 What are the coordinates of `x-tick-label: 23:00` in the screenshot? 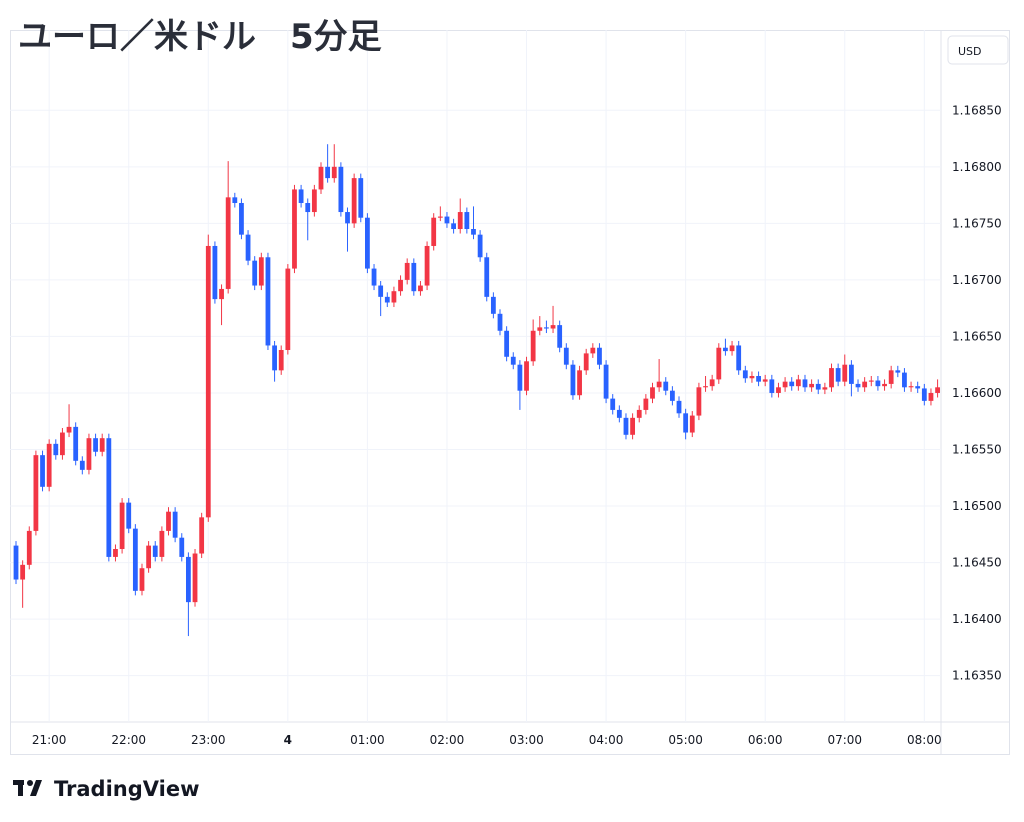 It's located at (208, 740).